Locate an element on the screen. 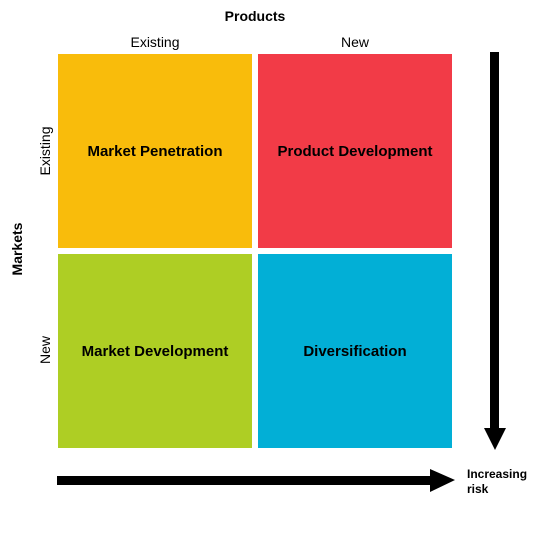 The height and width of the screenshot is (537, 547). risk-label-line1: Increasing is located at coordinates (497, 474).